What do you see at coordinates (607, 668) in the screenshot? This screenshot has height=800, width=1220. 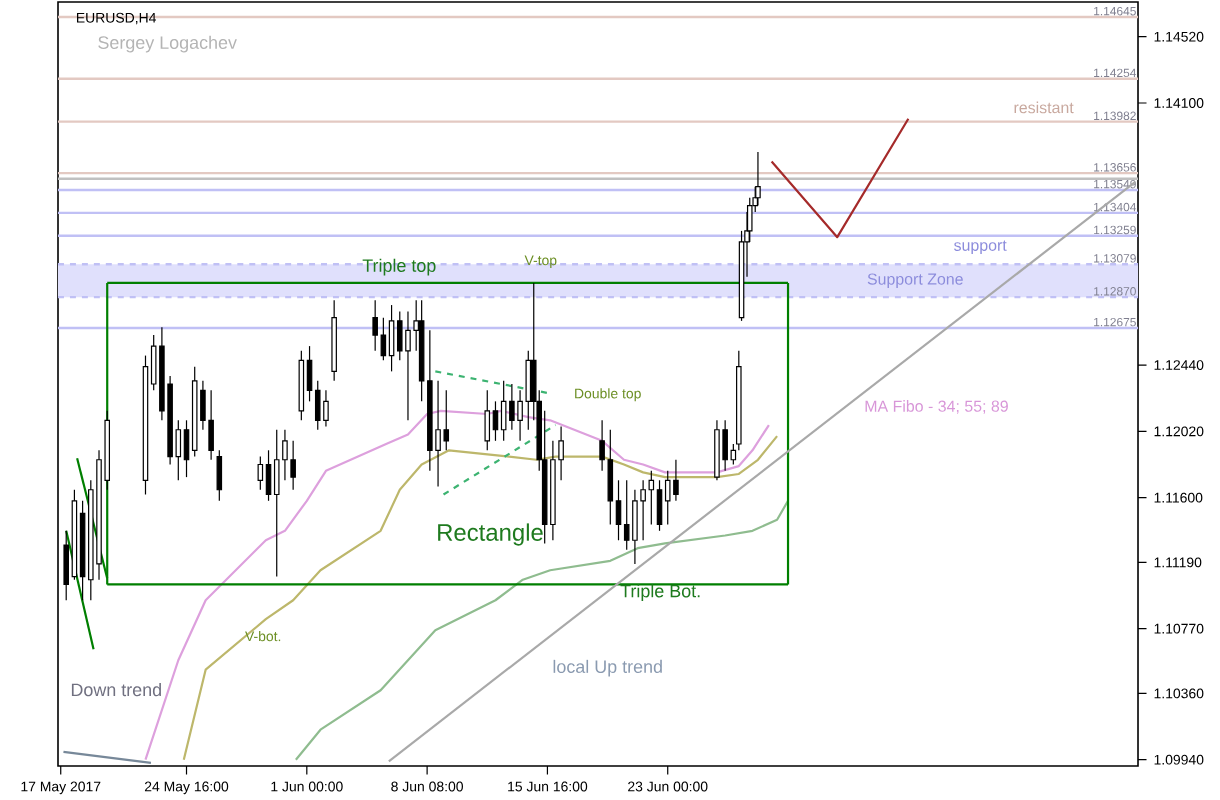 I see `annotation: local Up trend` at bounding box center [607, 668].